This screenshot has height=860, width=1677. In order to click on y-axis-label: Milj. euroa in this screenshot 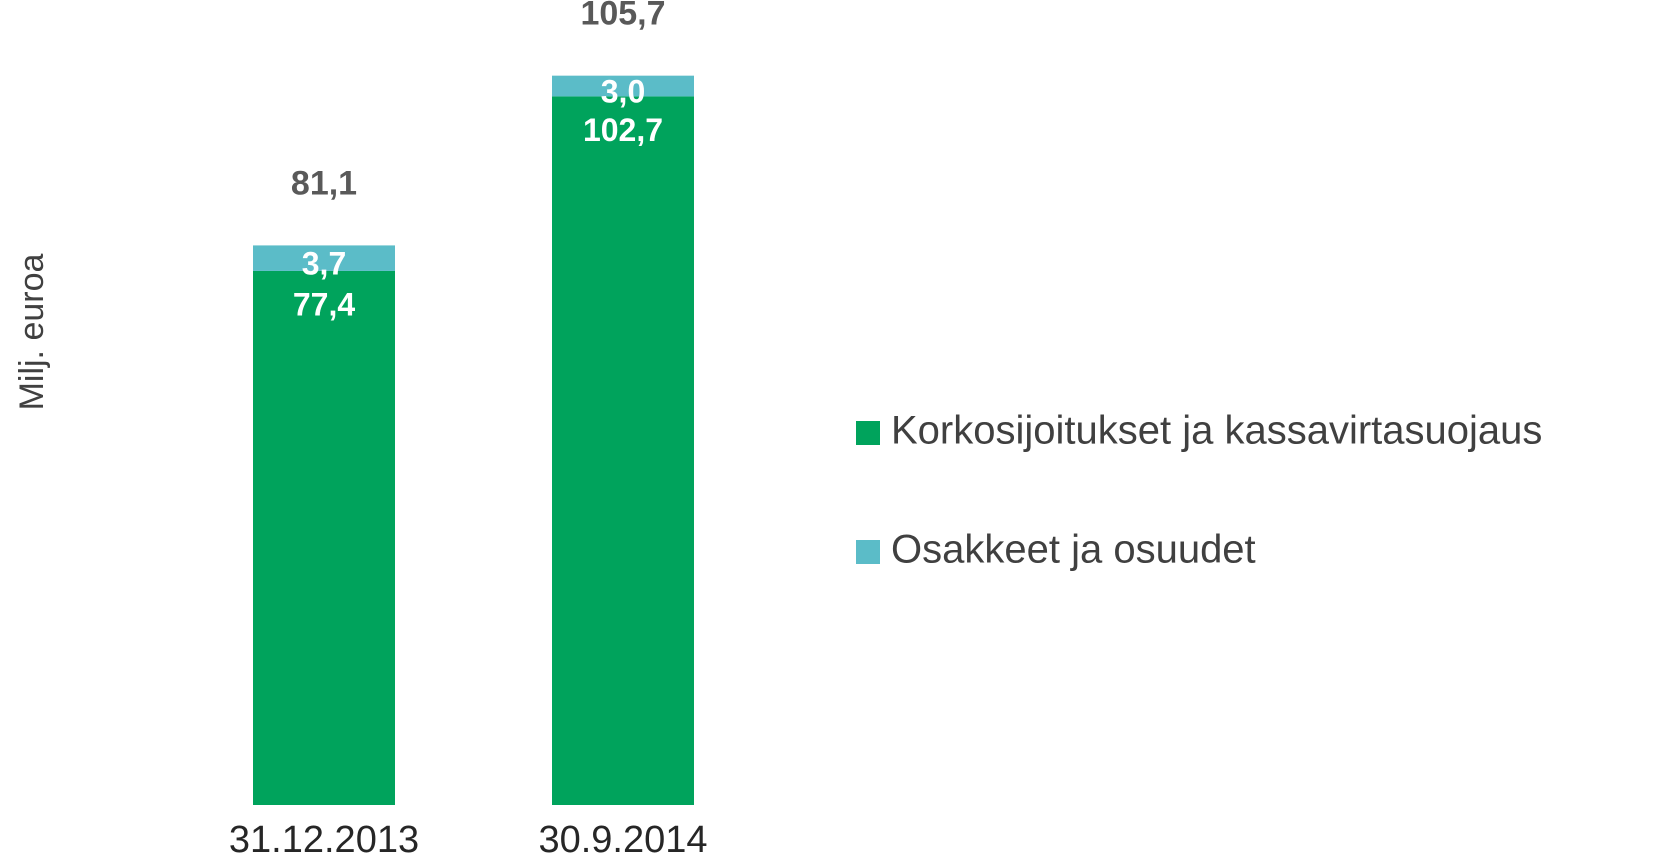, I will do `click(32, 331)`.